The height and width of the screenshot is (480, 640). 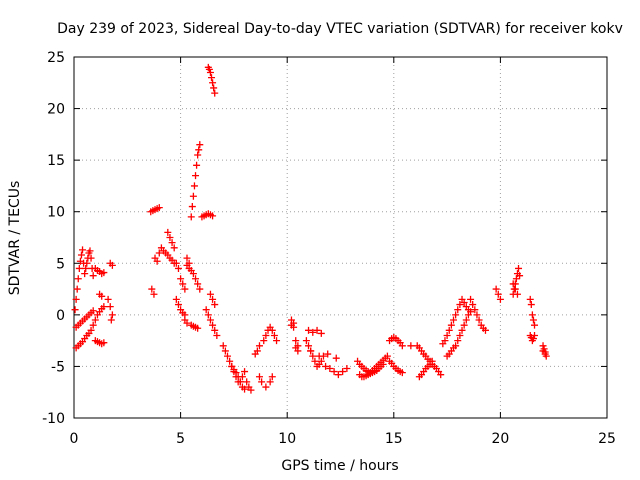 I want to click on x-tick-label: 20, so click(x=500, y=439).